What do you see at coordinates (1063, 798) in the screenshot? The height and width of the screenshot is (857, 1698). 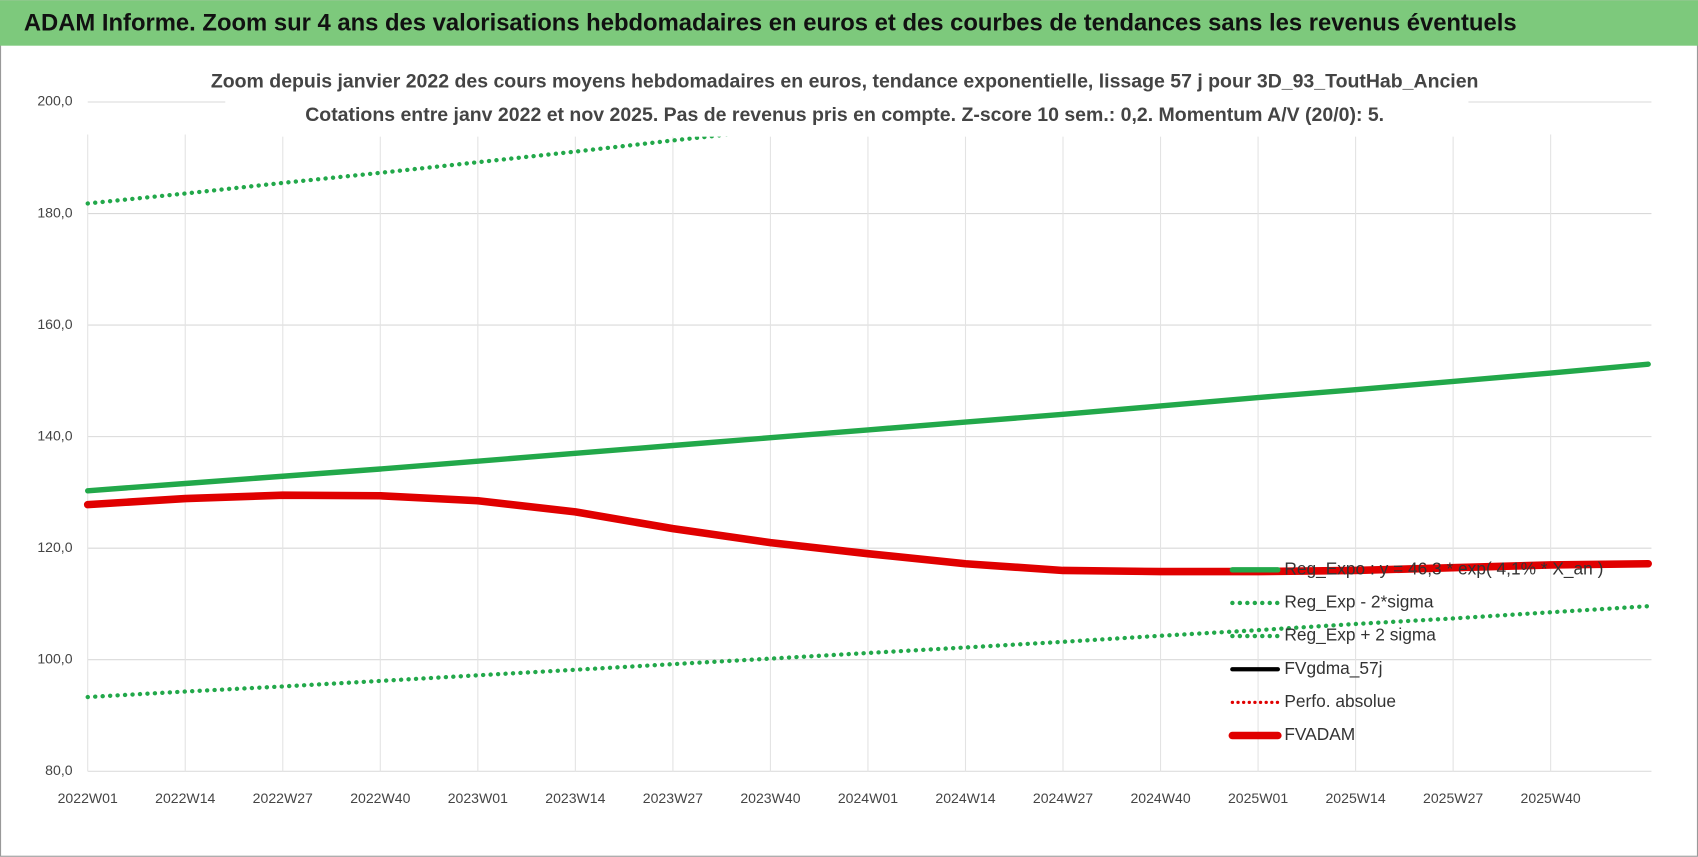 I see `x-tick-label: 2024W27` at bounding box center [1063, 798].